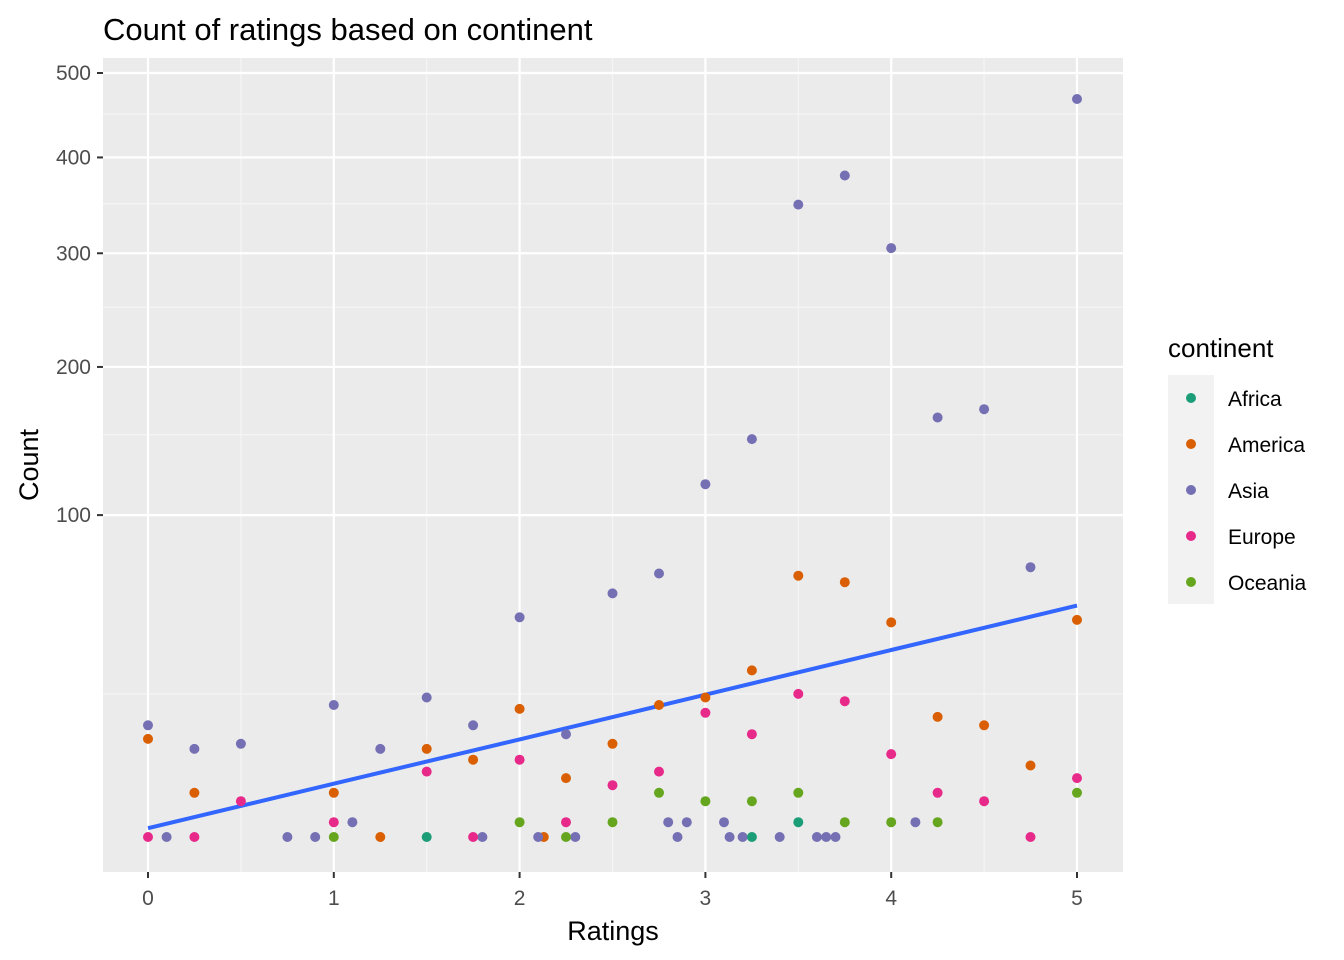 Image resolution: width=1344 pixels, height=960 pixels. I want to click on y-tick-label: 100, so click(73, 515).